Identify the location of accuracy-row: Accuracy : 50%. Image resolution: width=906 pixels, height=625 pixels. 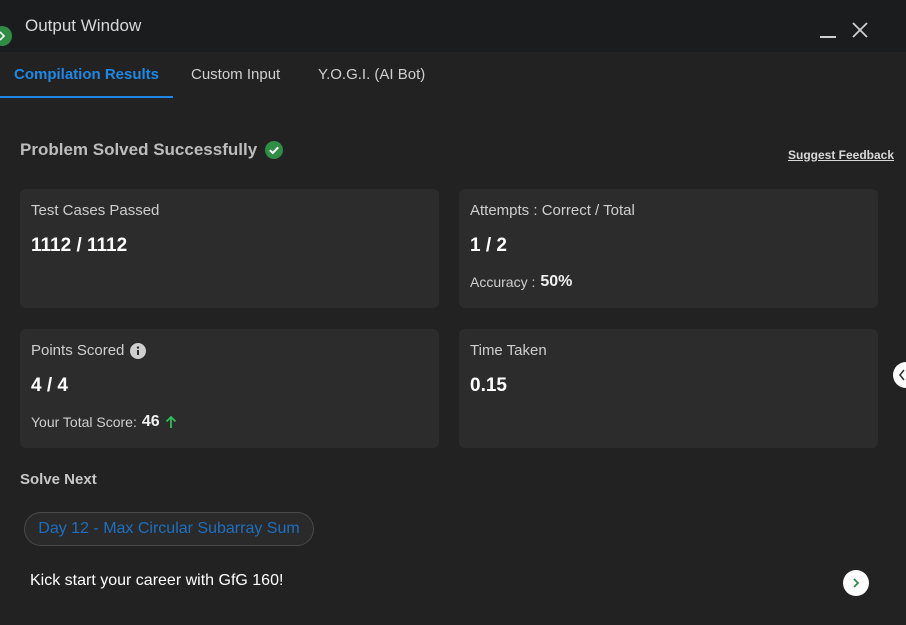
(521, 282).